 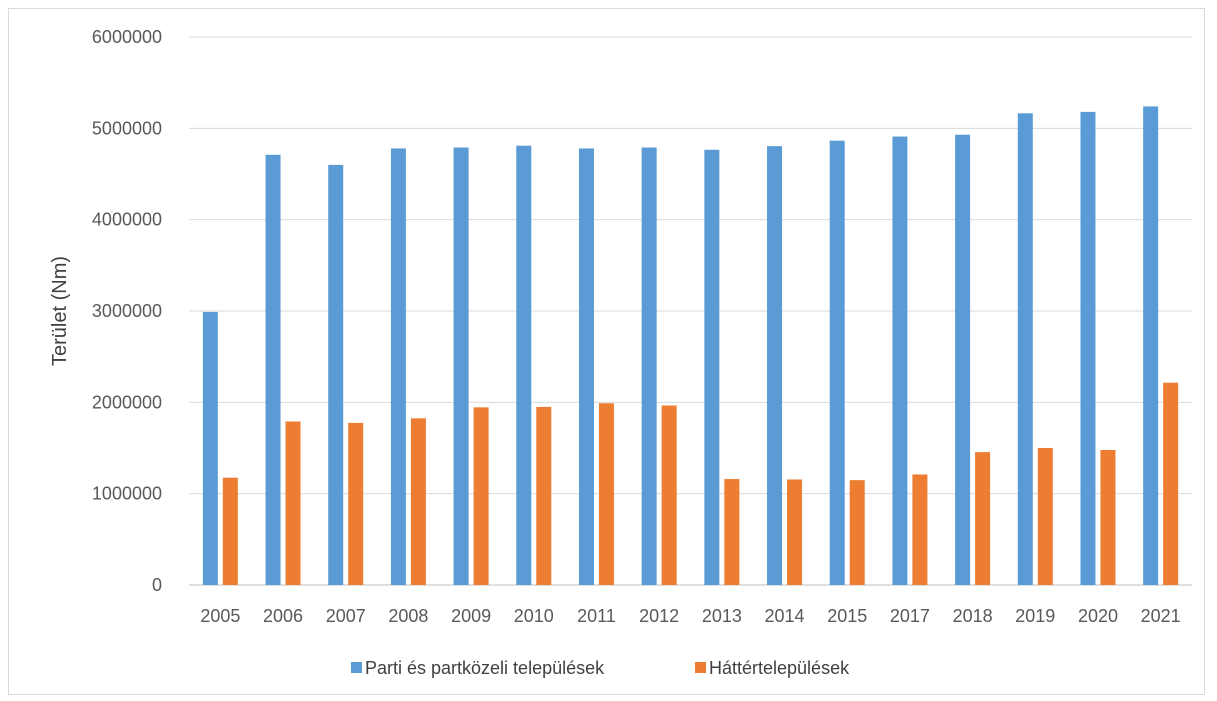 I want to click on bar-parti-2021, so click(x=1151, y=345).